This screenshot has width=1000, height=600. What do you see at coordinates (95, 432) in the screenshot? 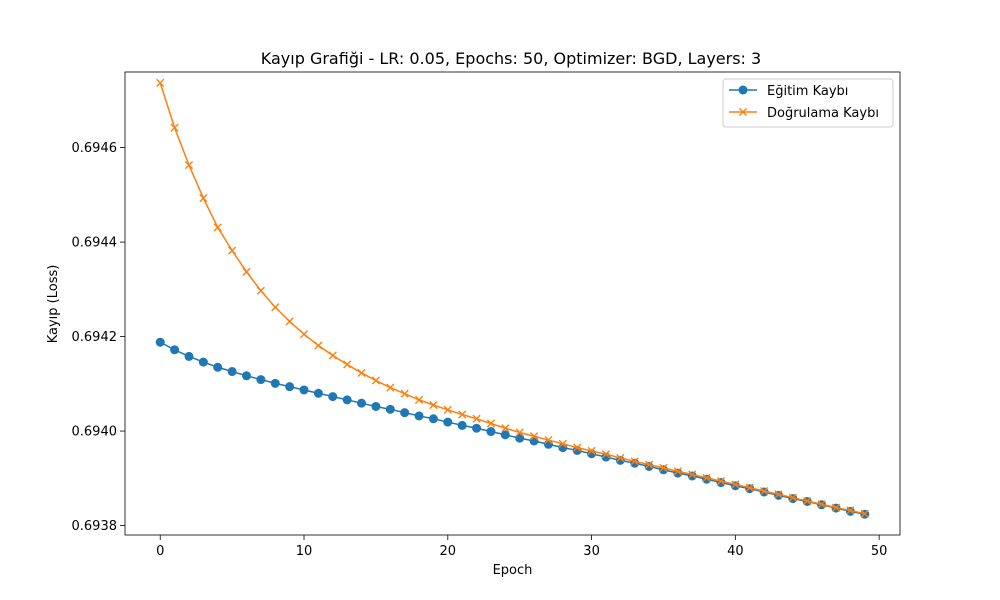
I see `y-tick-label: 0.6940` at bounding box center [95, 432].